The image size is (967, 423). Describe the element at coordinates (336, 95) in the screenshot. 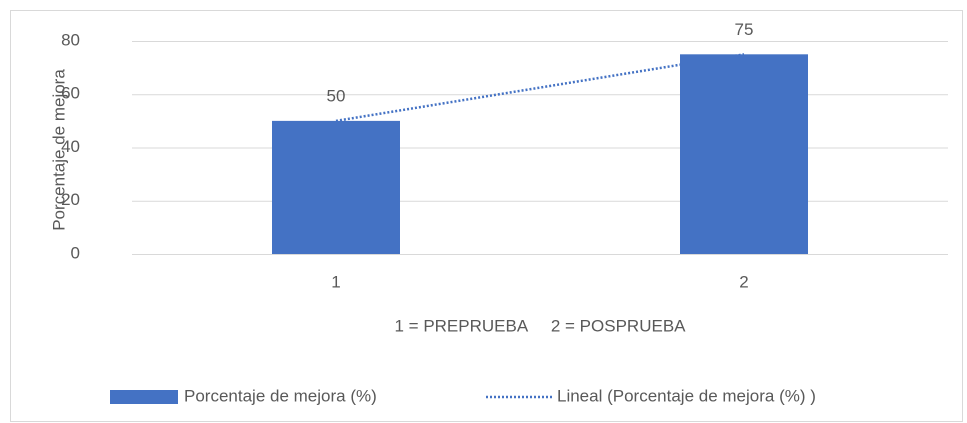

I see `data-label: 50` at that location.